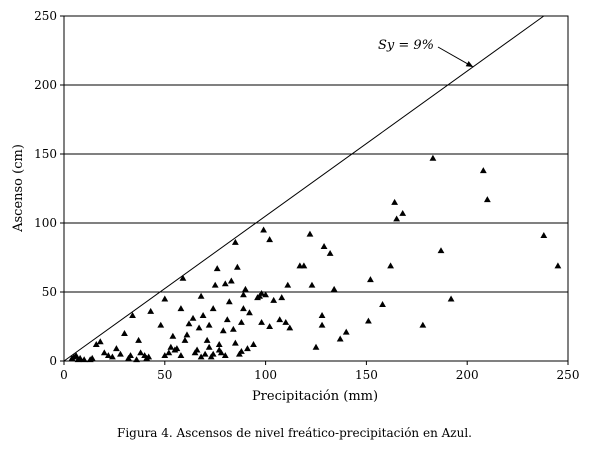 The image size is (589, 457). I want to click on x-tick-label: 150, so click(366, 375).